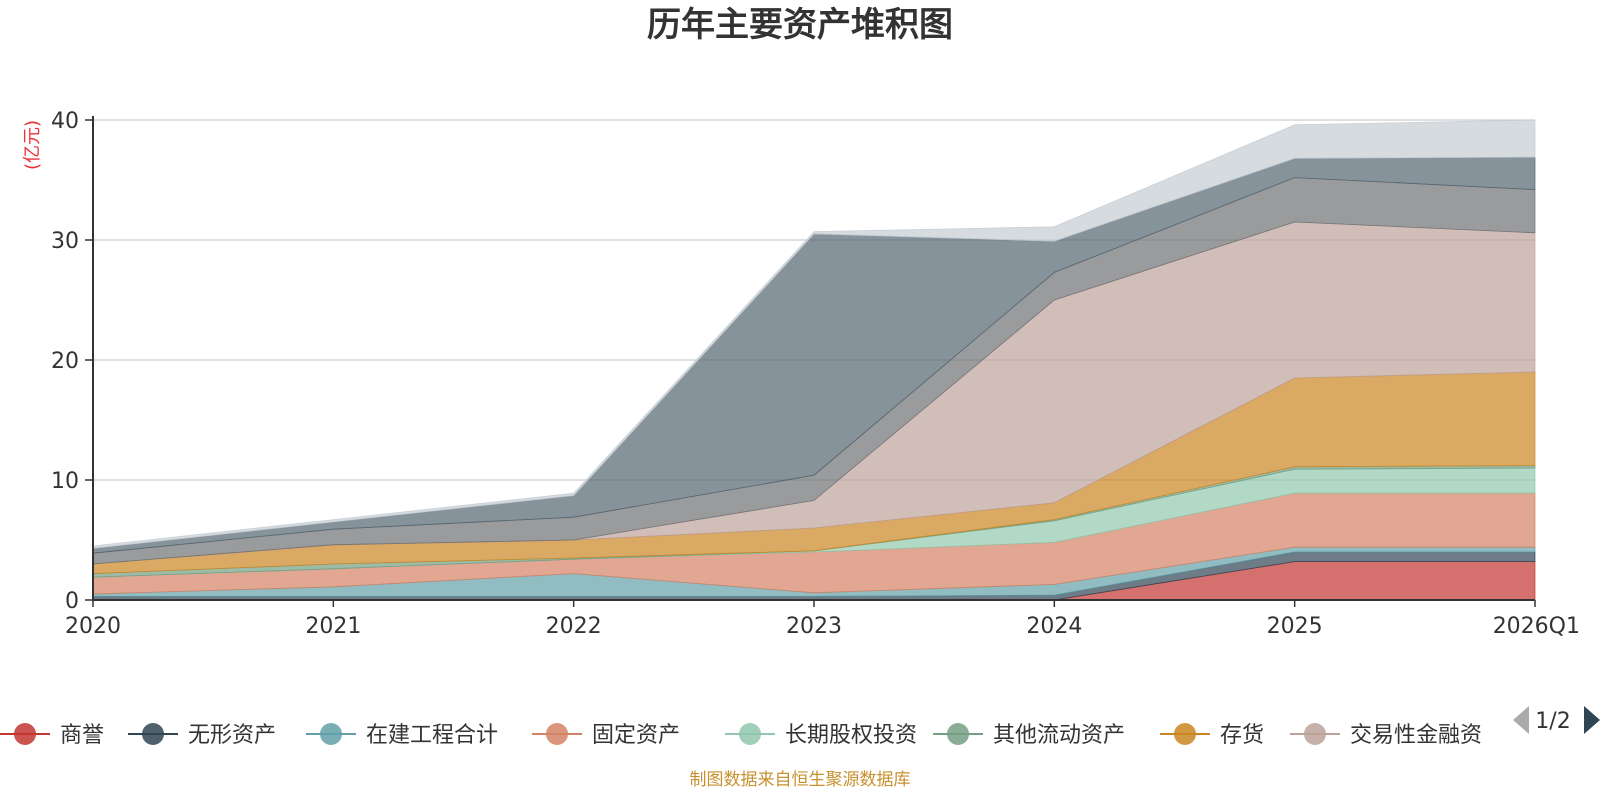  I want to click on y-tick-label-1: 10, so click(65, 481).